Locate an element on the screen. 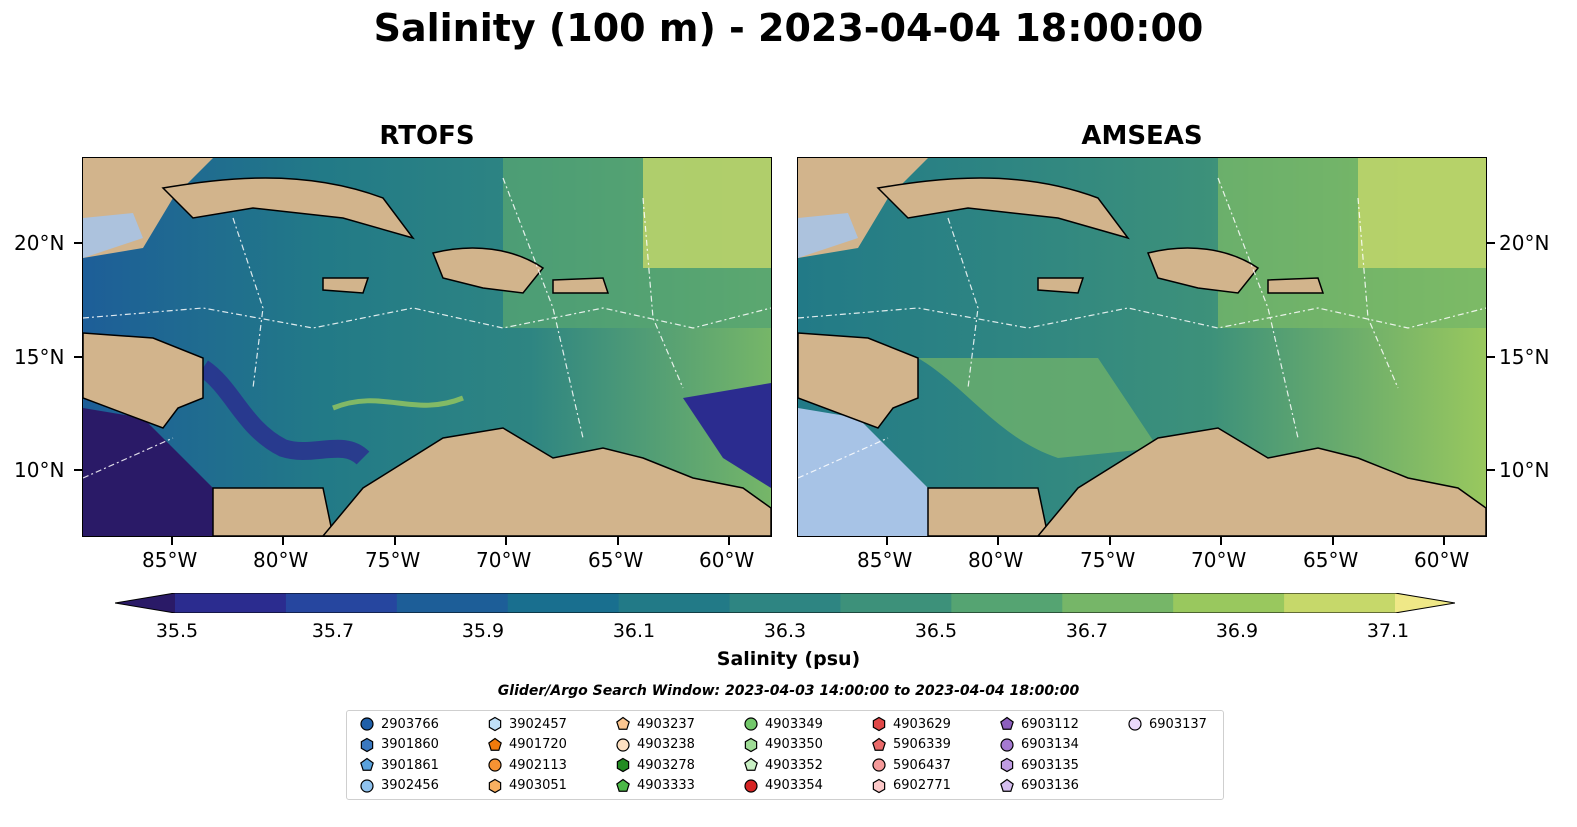  colorbar-tick-label: 36.7 is located at coordinates (1087, 631).